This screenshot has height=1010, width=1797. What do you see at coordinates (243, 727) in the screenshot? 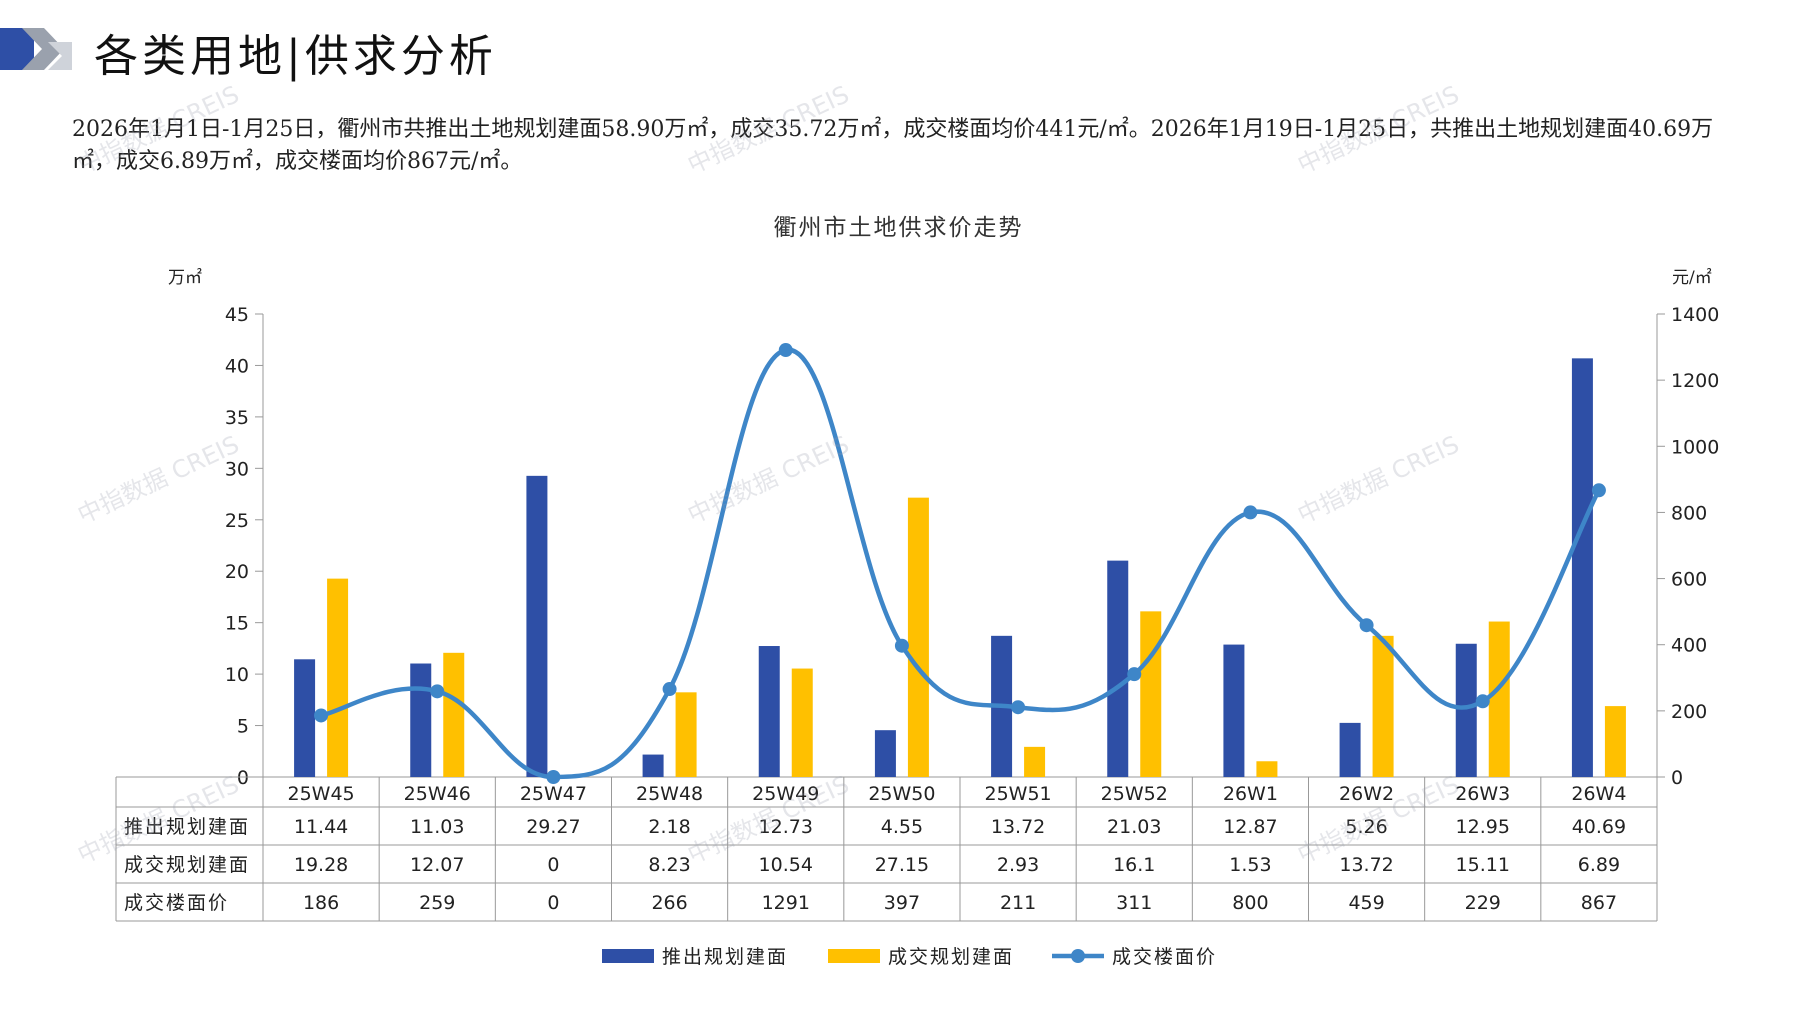
I see `left-tick-label: 5` at bounding box center [243, 727].